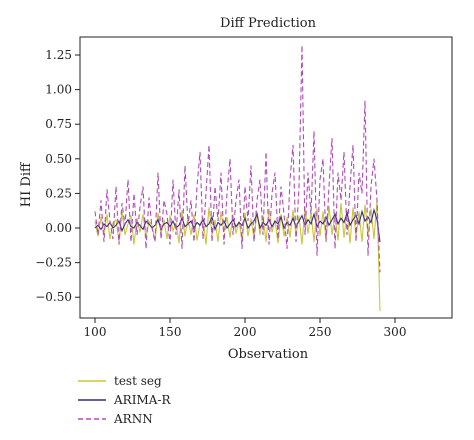  Describe the element at coordinates (133, 419) in the screenshot. I see `legend-label-2: ARNN` at that location.